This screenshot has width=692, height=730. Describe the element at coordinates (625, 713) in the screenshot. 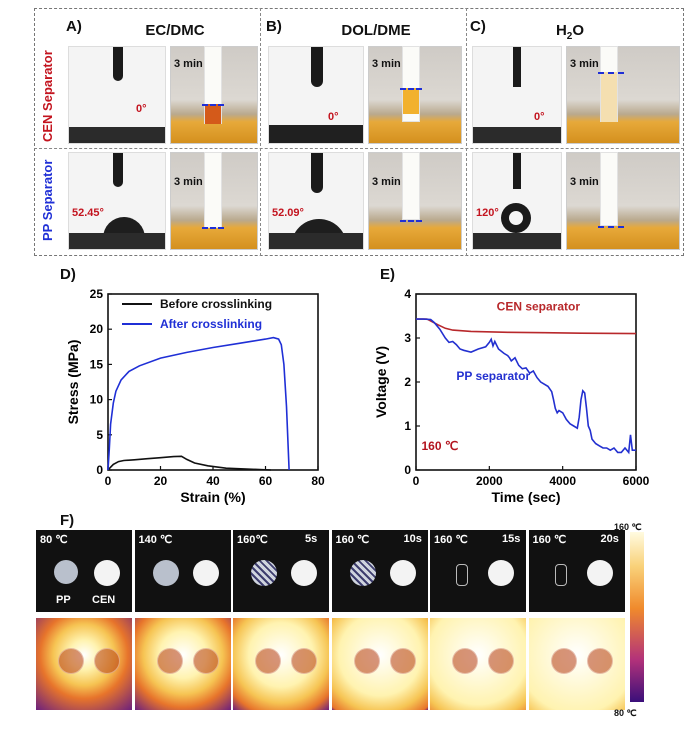

I see `colorbar-bottom-label: 80 ℃` at that location.